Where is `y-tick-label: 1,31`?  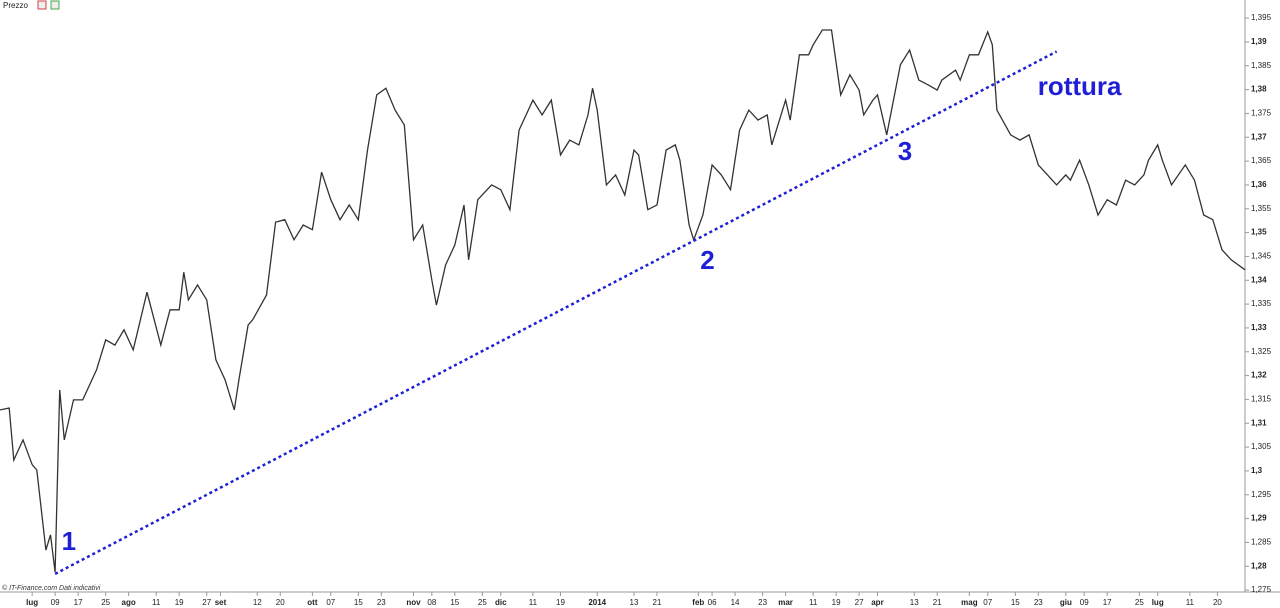
y-tick-label: 1,31 is located at coordinates (1259, 422).